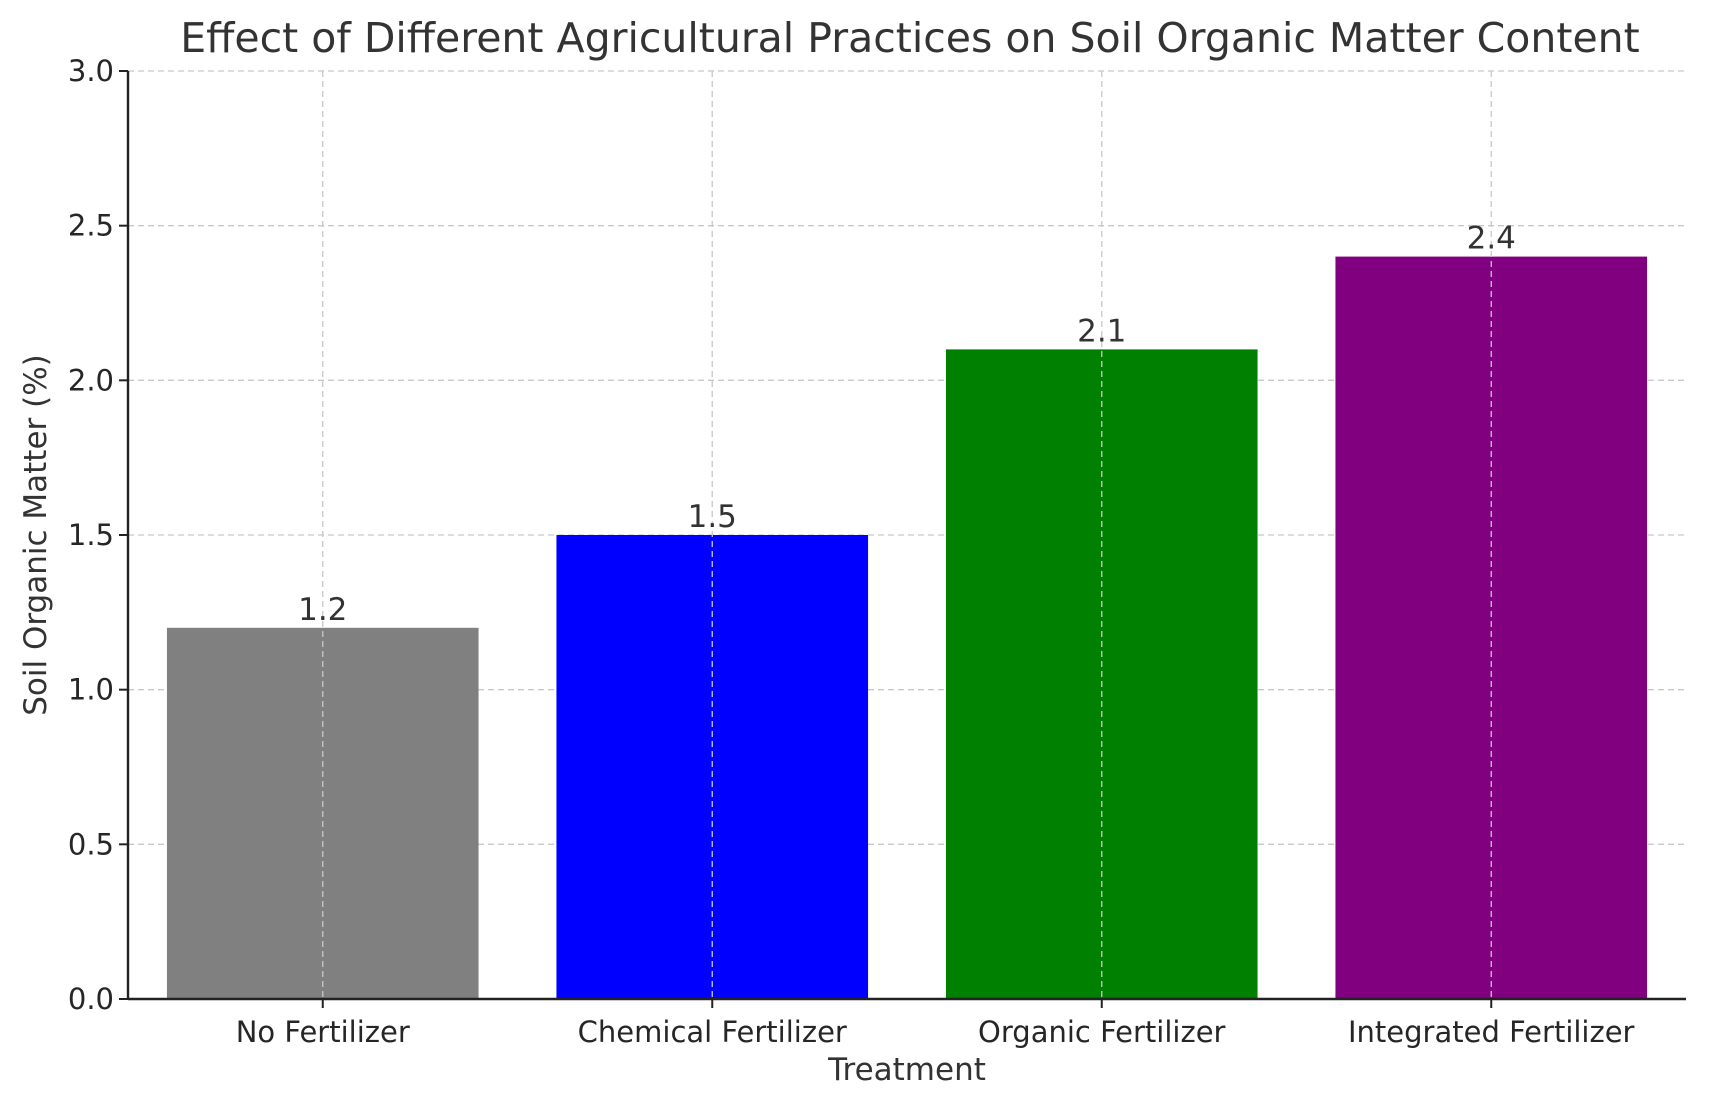 Image resolution: width=1715 pixels, height=1105 pixels. Describe the element at coordinates (91, 999) in the screenshot. I see `y-tick-label: 0.0` at that location.